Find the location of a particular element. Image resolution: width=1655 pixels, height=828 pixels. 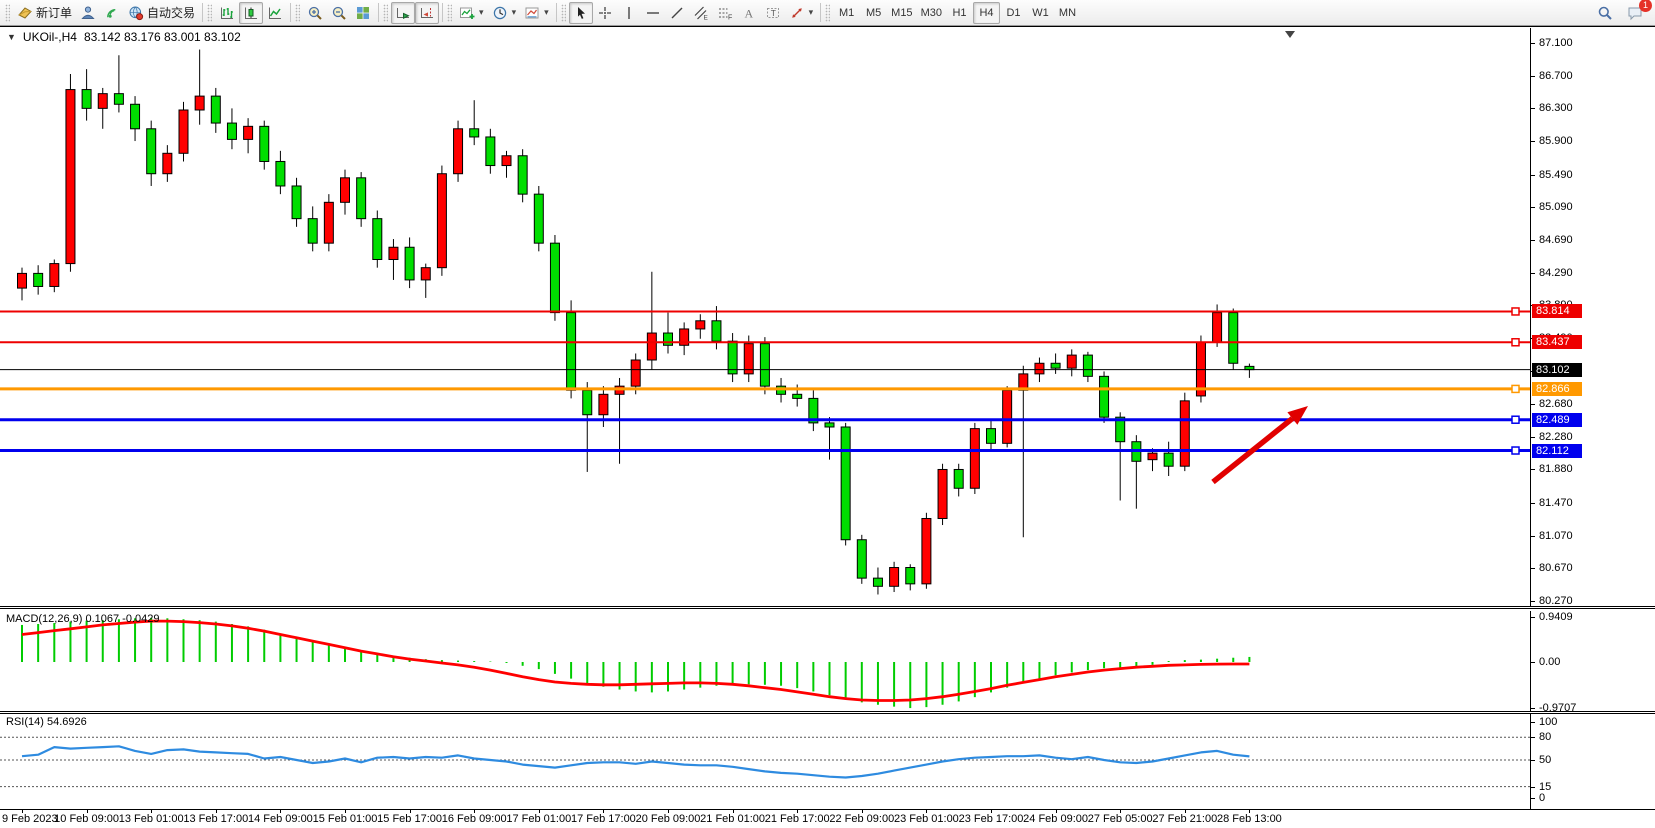

toolbar: 新订单 自动交易 ▾ ▾ ▾ E F A T ▾ M1 M5 M15 M30 H1 H4 D1 W1 MN 1 is located at coordinates (827, 13).